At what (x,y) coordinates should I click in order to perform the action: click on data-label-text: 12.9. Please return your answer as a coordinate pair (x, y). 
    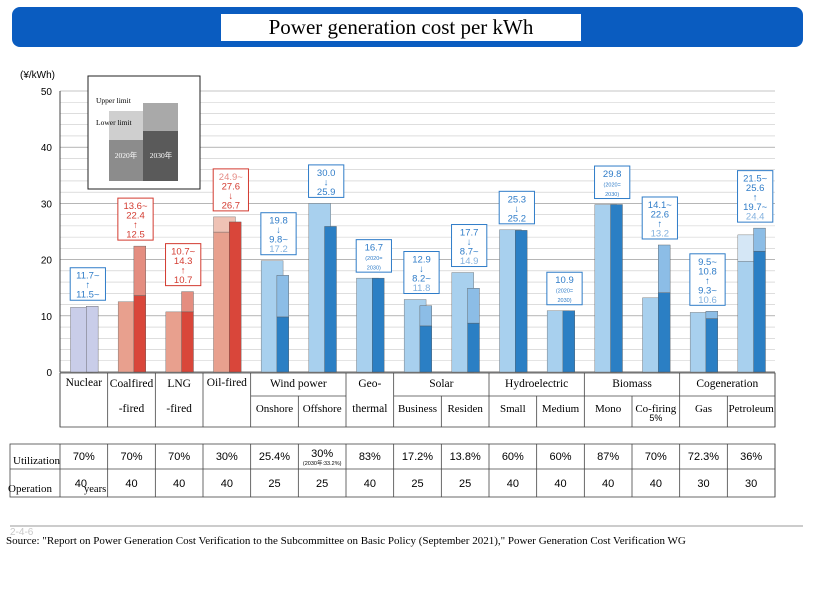
    Looking at the image, I should click on (421, 260).